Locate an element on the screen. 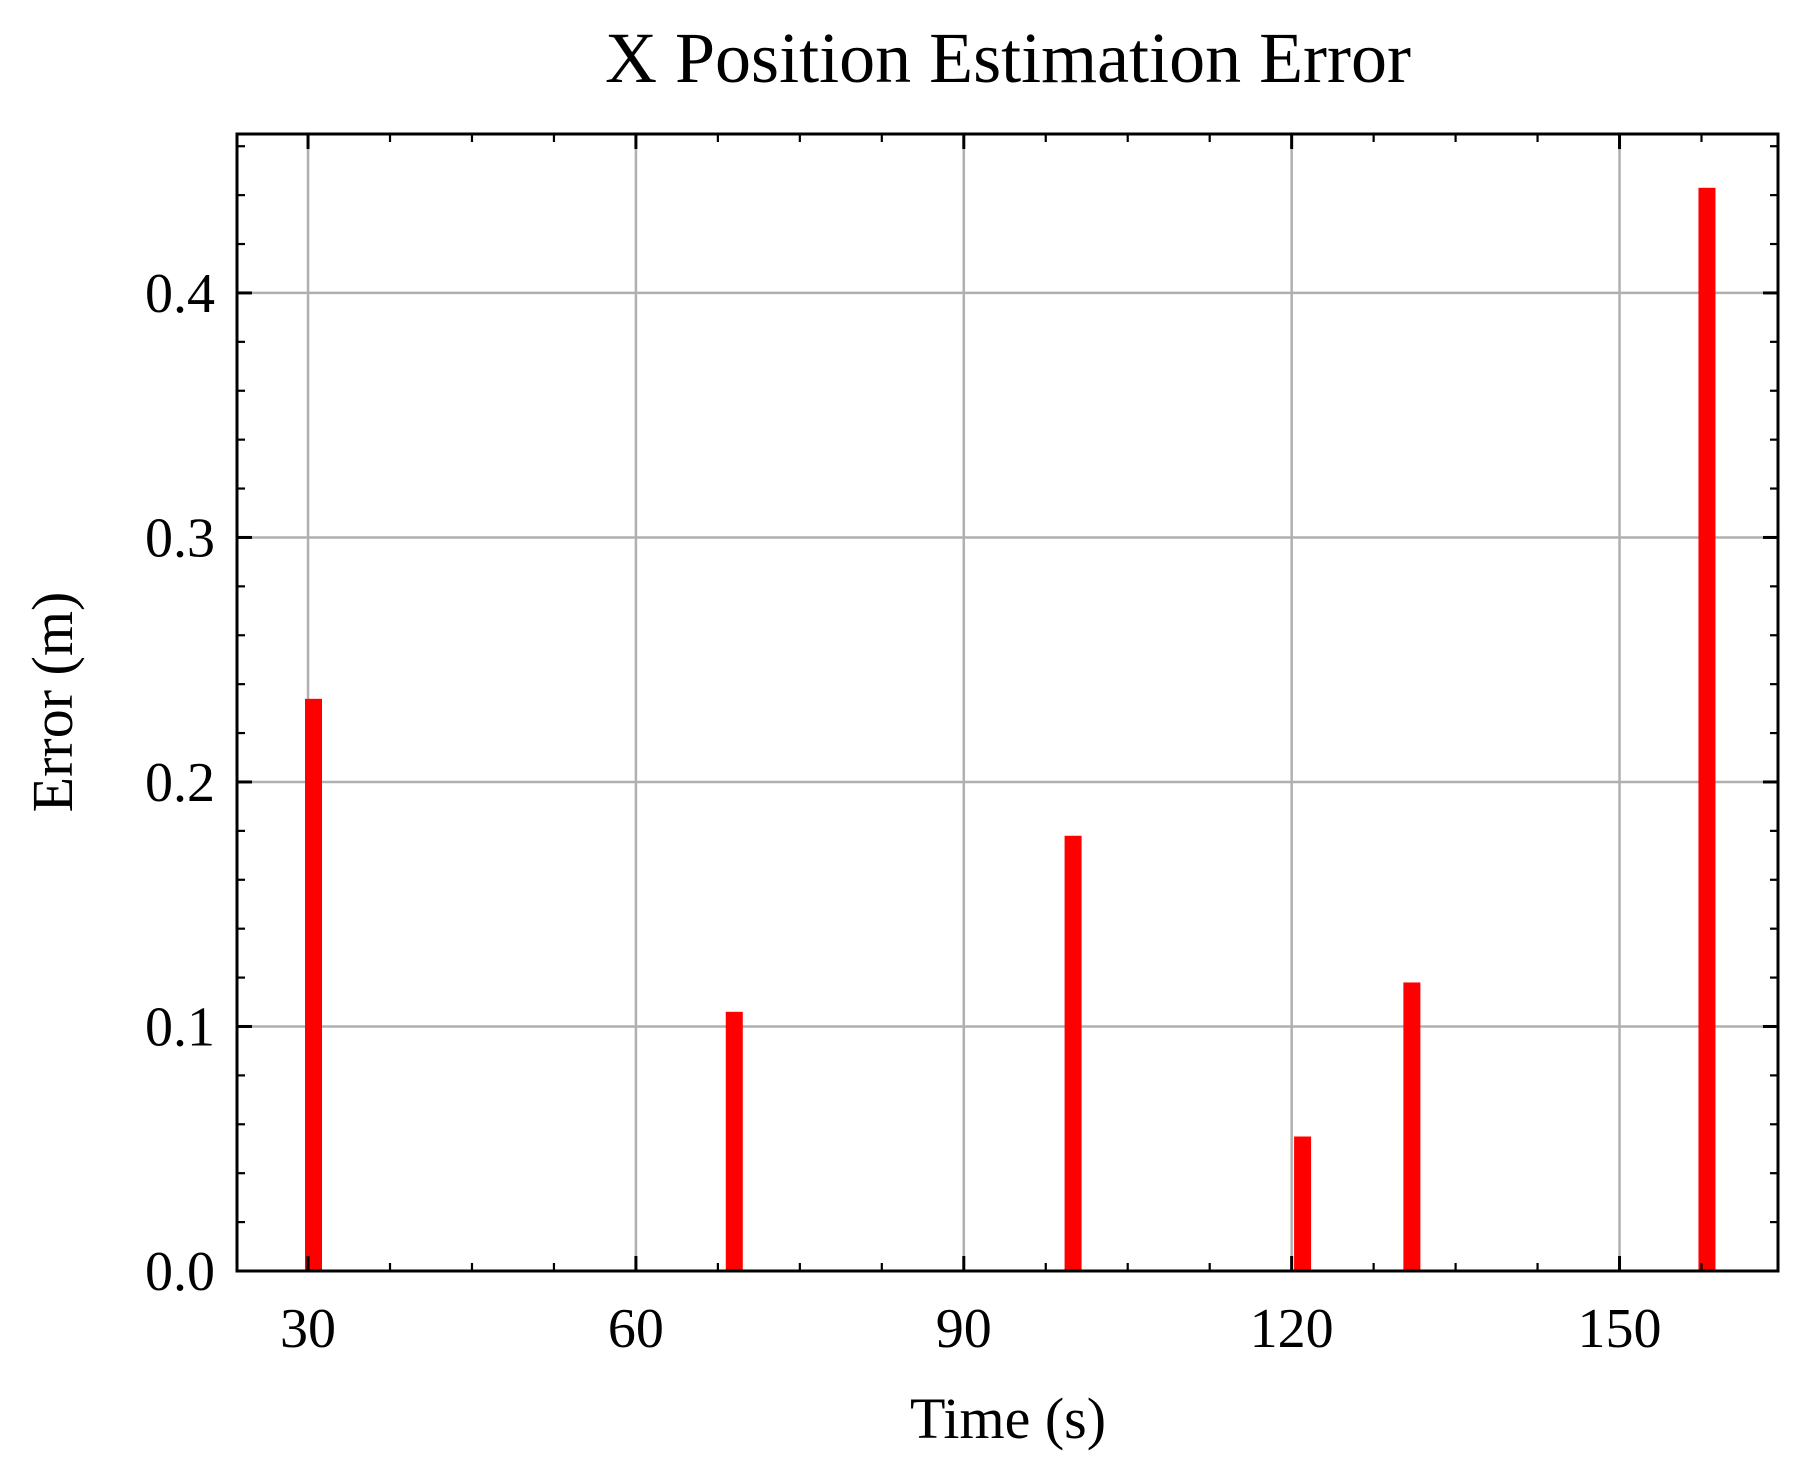 The height and width of the screenshot is (1477, 1801). x-tick-label: 120 is located at coordinates (1292, 1329).